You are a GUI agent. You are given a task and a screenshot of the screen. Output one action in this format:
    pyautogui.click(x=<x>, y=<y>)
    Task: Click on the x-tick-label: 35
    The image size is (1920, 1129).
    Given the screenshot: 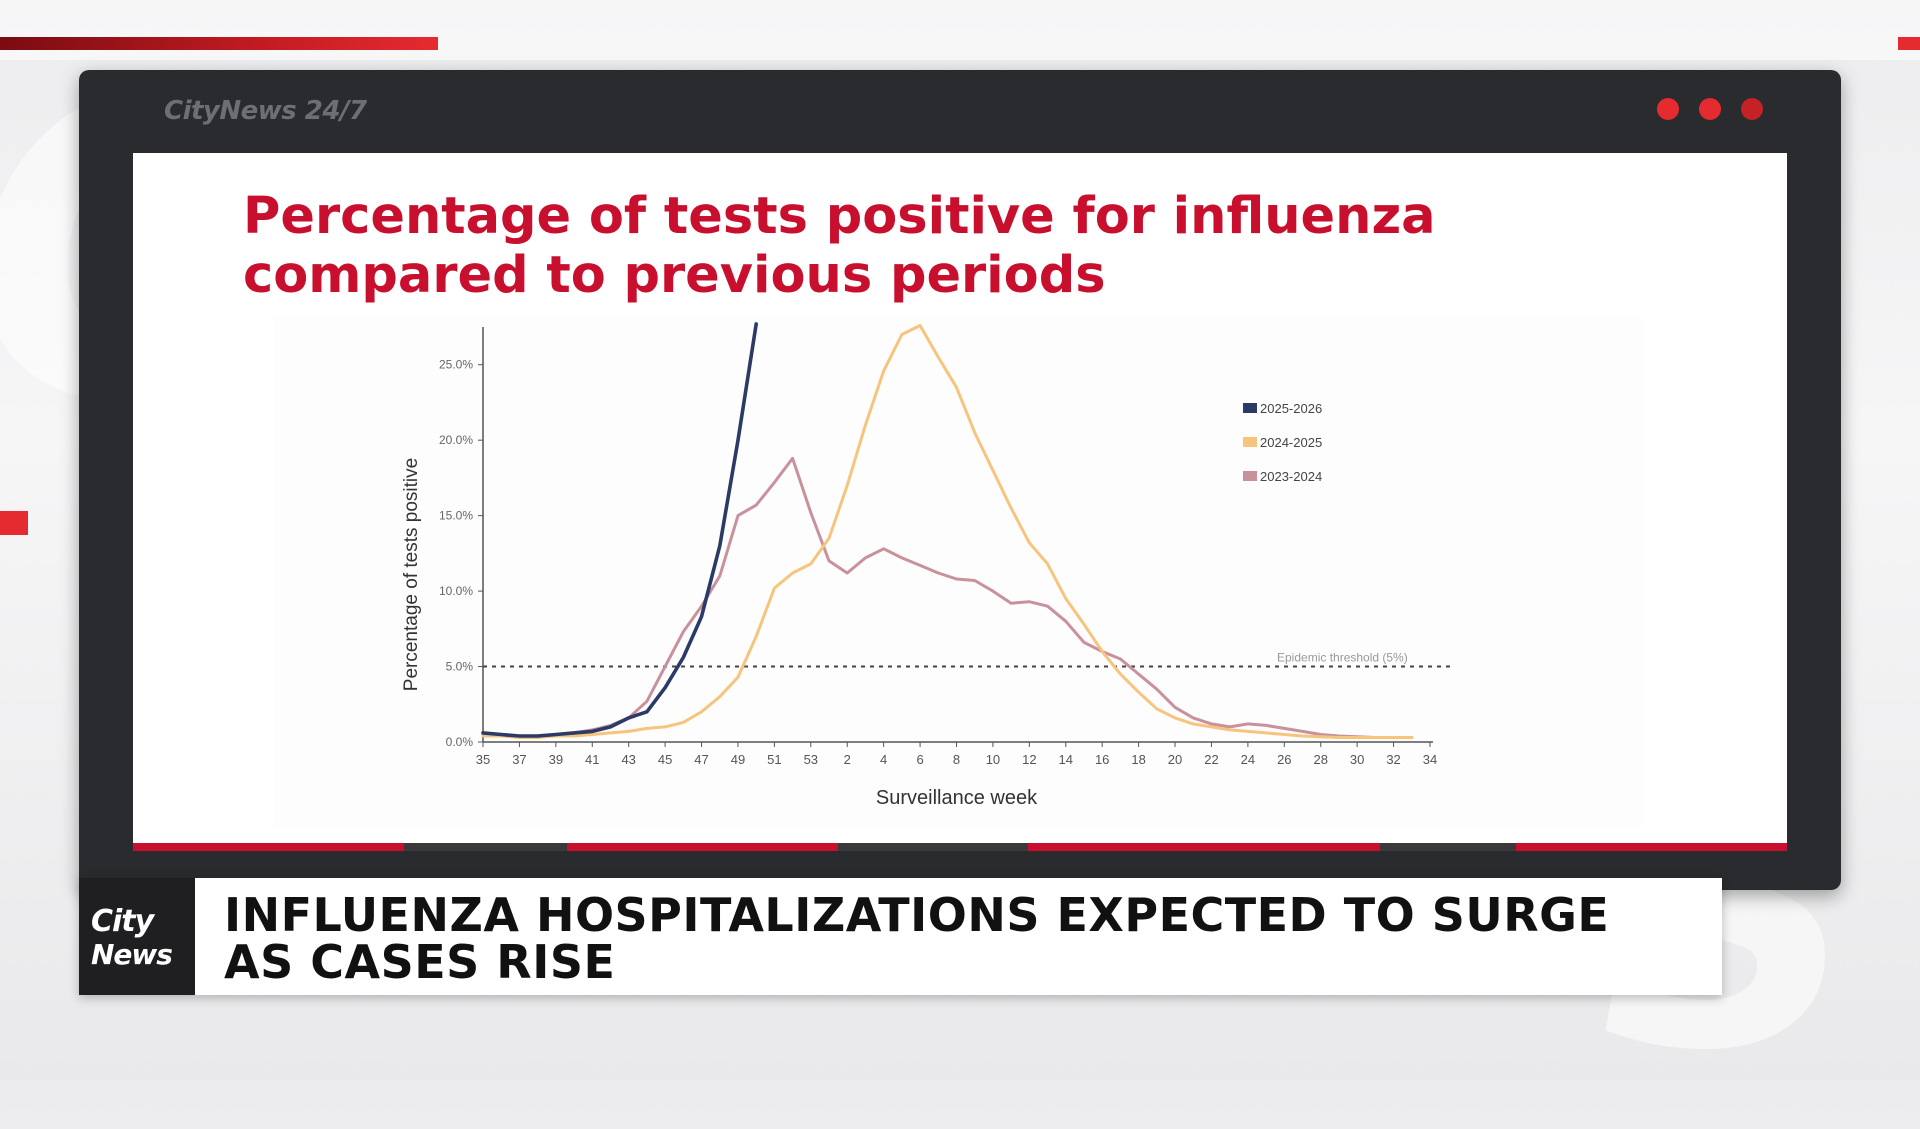 What is the action you would take?
    pyautogui.click(x=483, y=759)
    